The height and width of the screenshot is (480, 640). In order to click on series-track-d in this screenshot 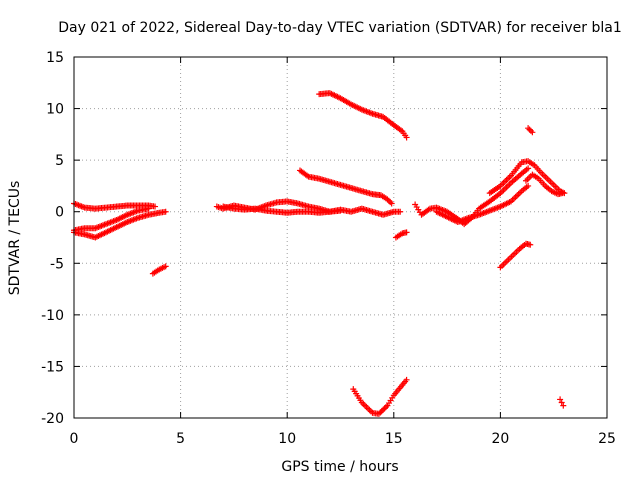, I will do `click(159, 270)`.